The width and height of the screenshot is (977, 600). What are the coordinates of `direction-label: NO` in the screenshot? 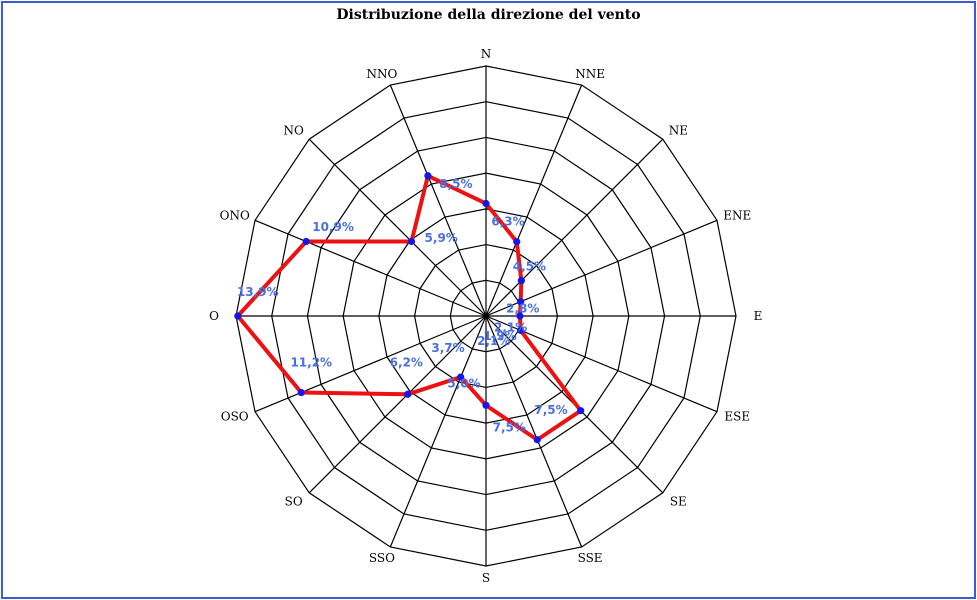 It's located at (293, 131).